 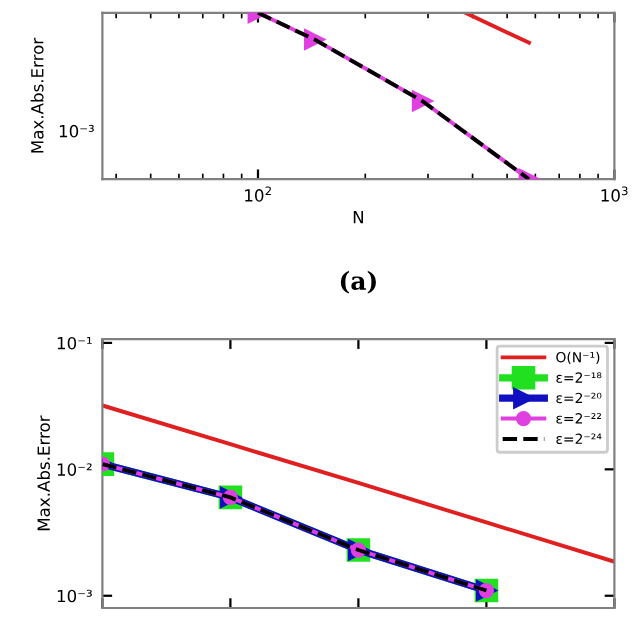 What do you see at coordinates (74, 469) in the screenshot?
I see `y-tick-label: 10⁻²` at bounding box center [74, 469].